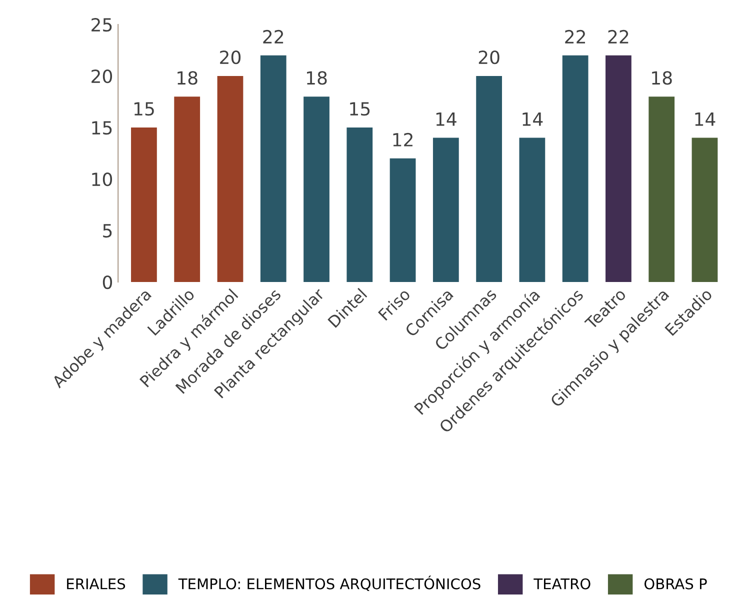  What do you see at coordinates (102, 76) in the screenshot?
I see `y-tick-label: 20` at bounding box center [102, 76].